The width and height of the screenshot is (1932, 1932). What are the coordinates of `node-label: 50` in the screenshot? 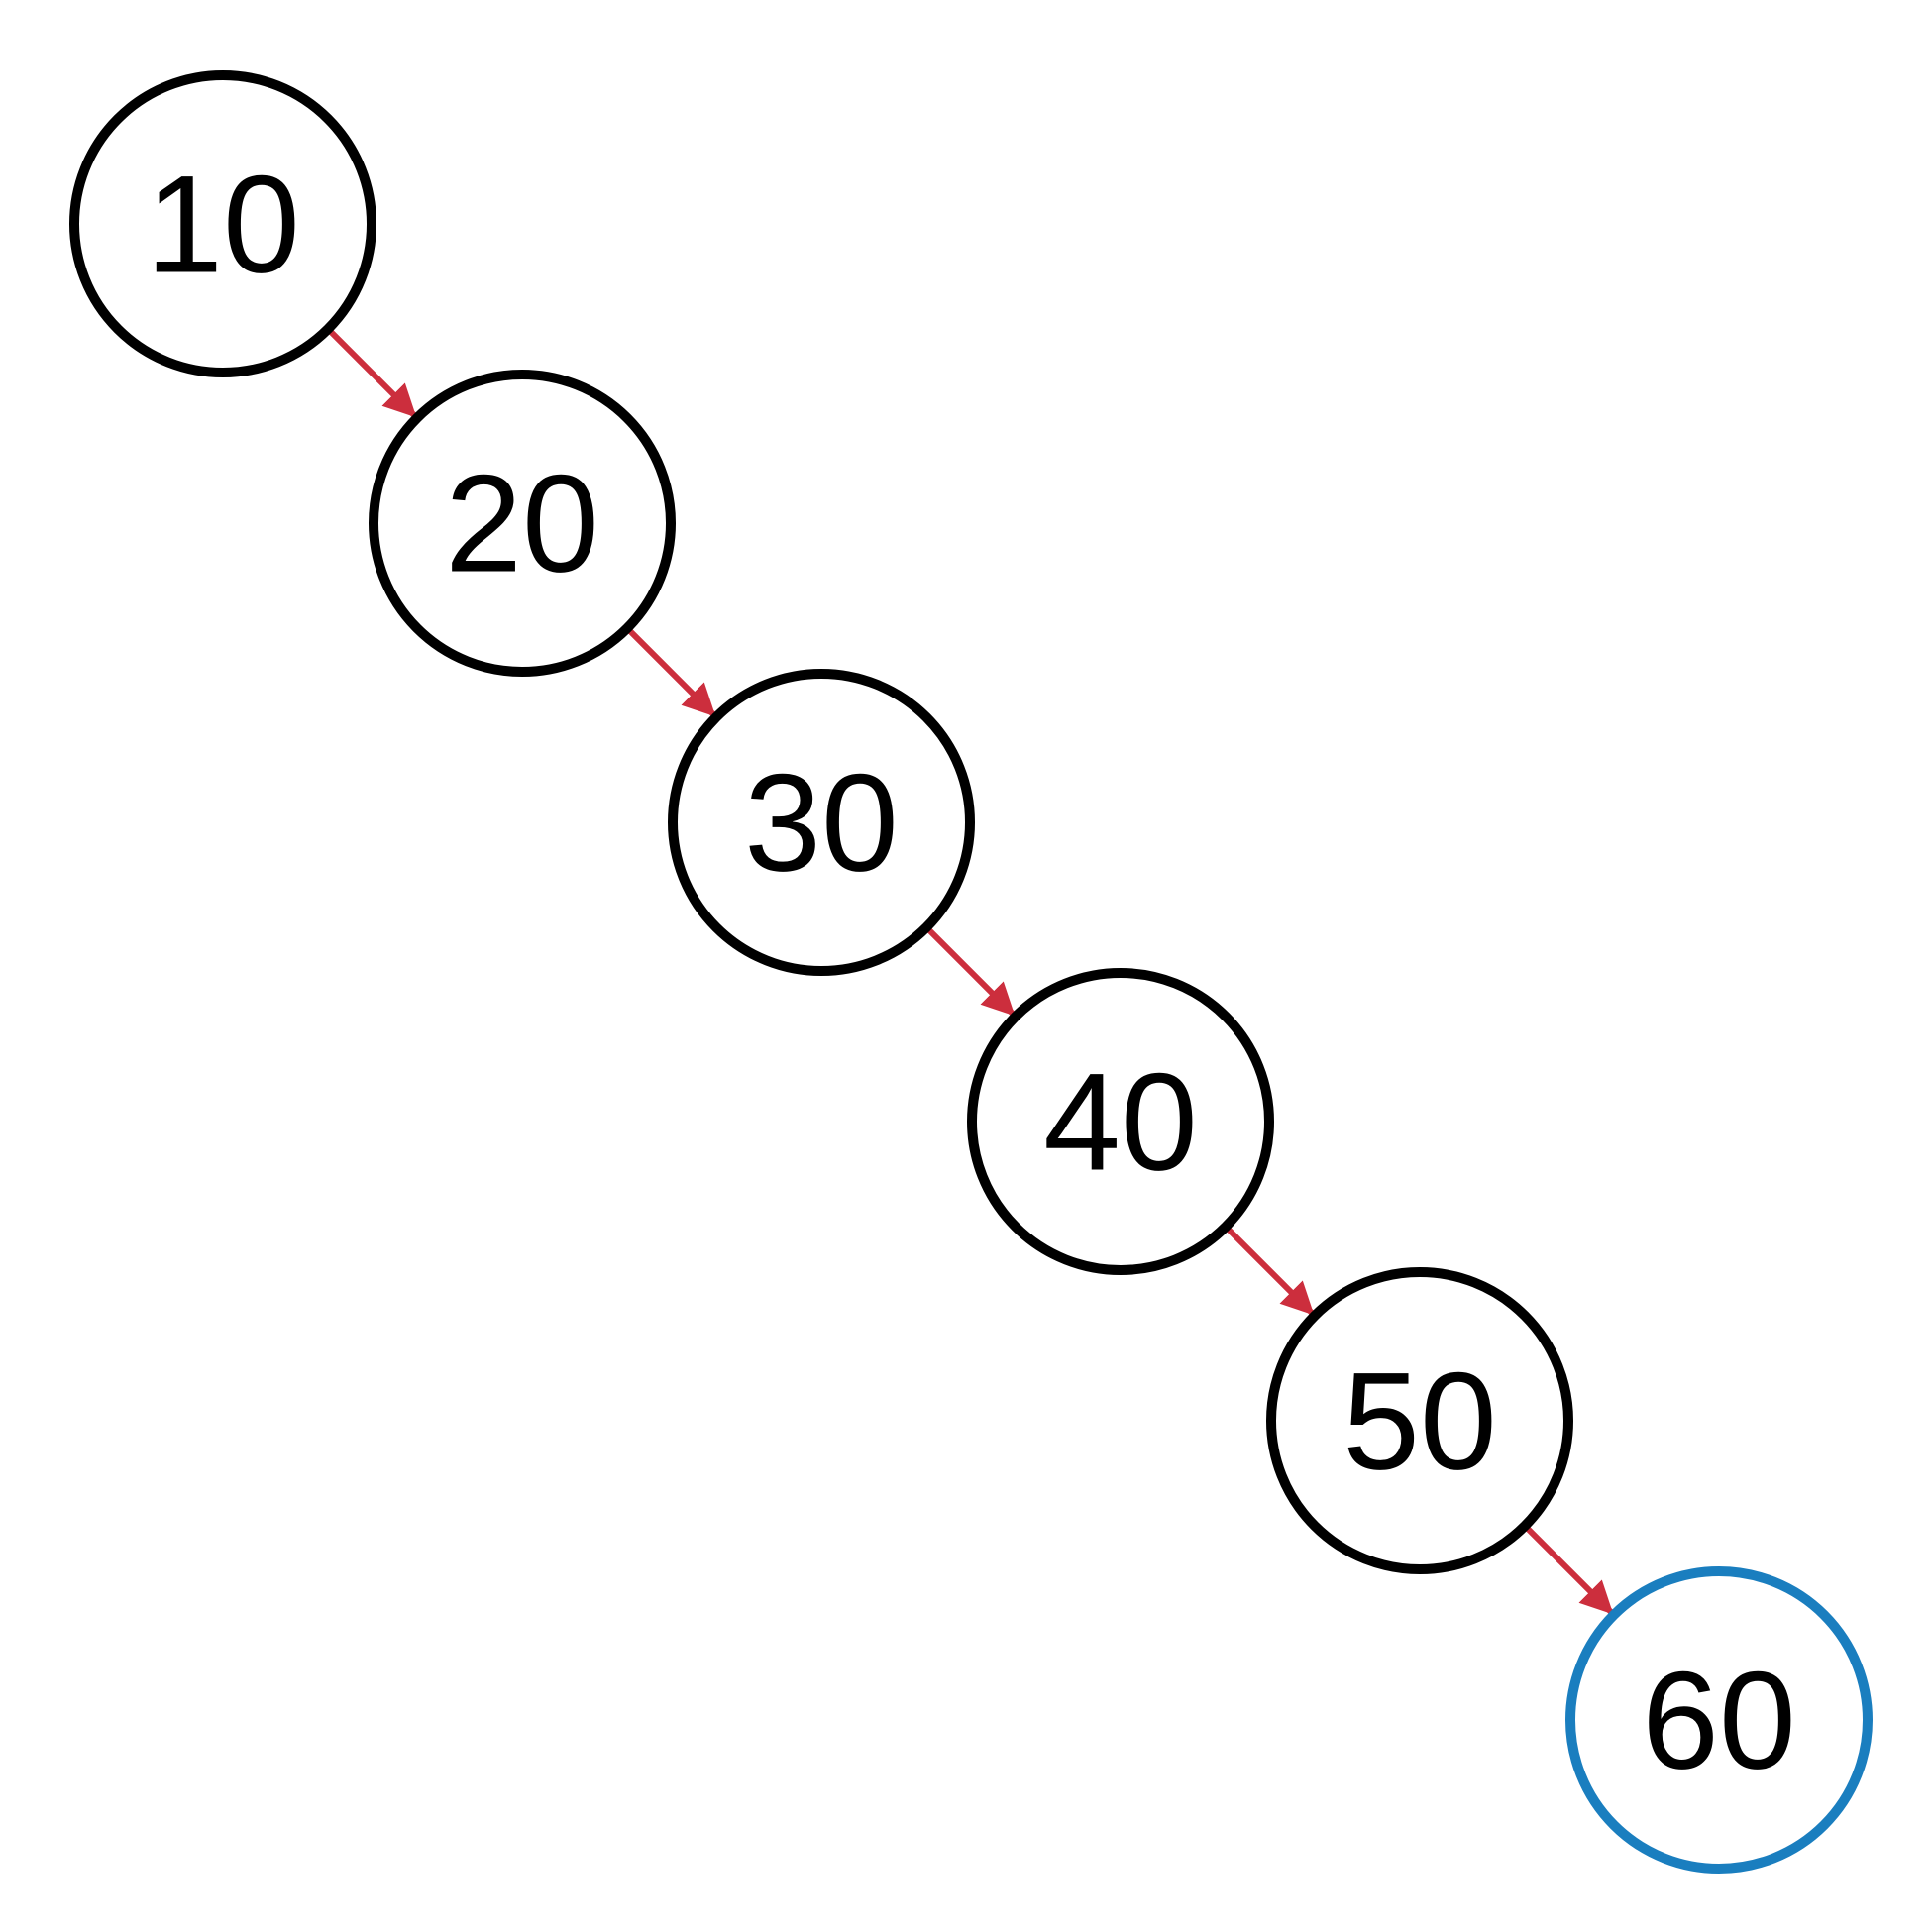 It's located at (1420, 1421).